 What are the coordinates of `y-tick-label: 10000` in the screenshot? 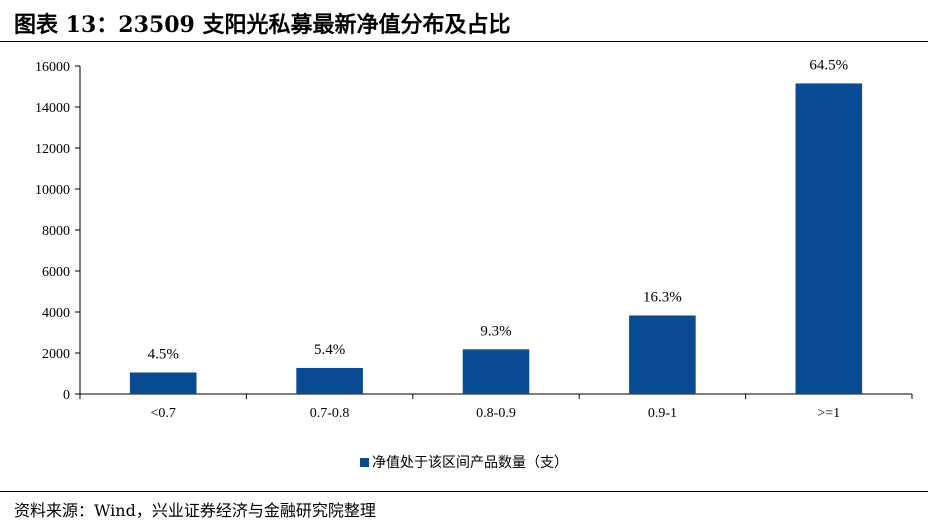 It's located at (52, 190).